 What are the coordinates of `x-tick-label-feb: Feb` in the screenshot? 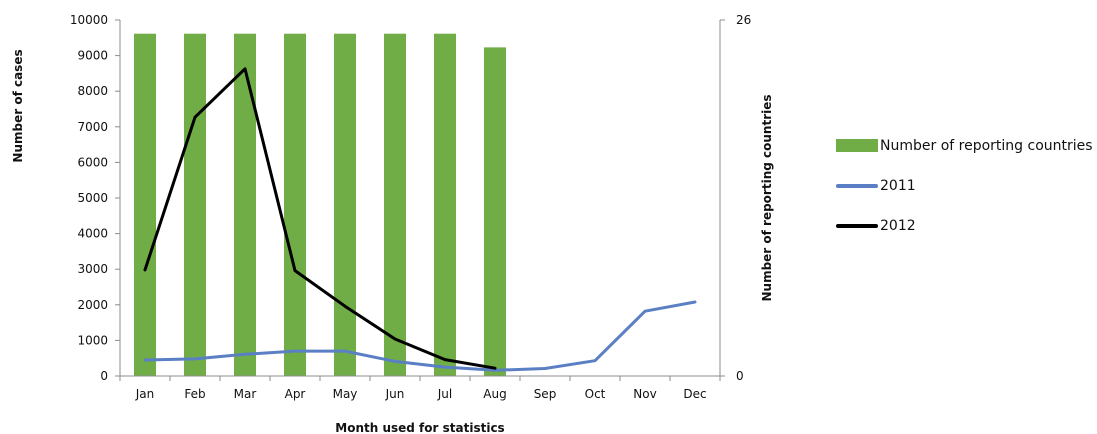 It's located at (194, 394).